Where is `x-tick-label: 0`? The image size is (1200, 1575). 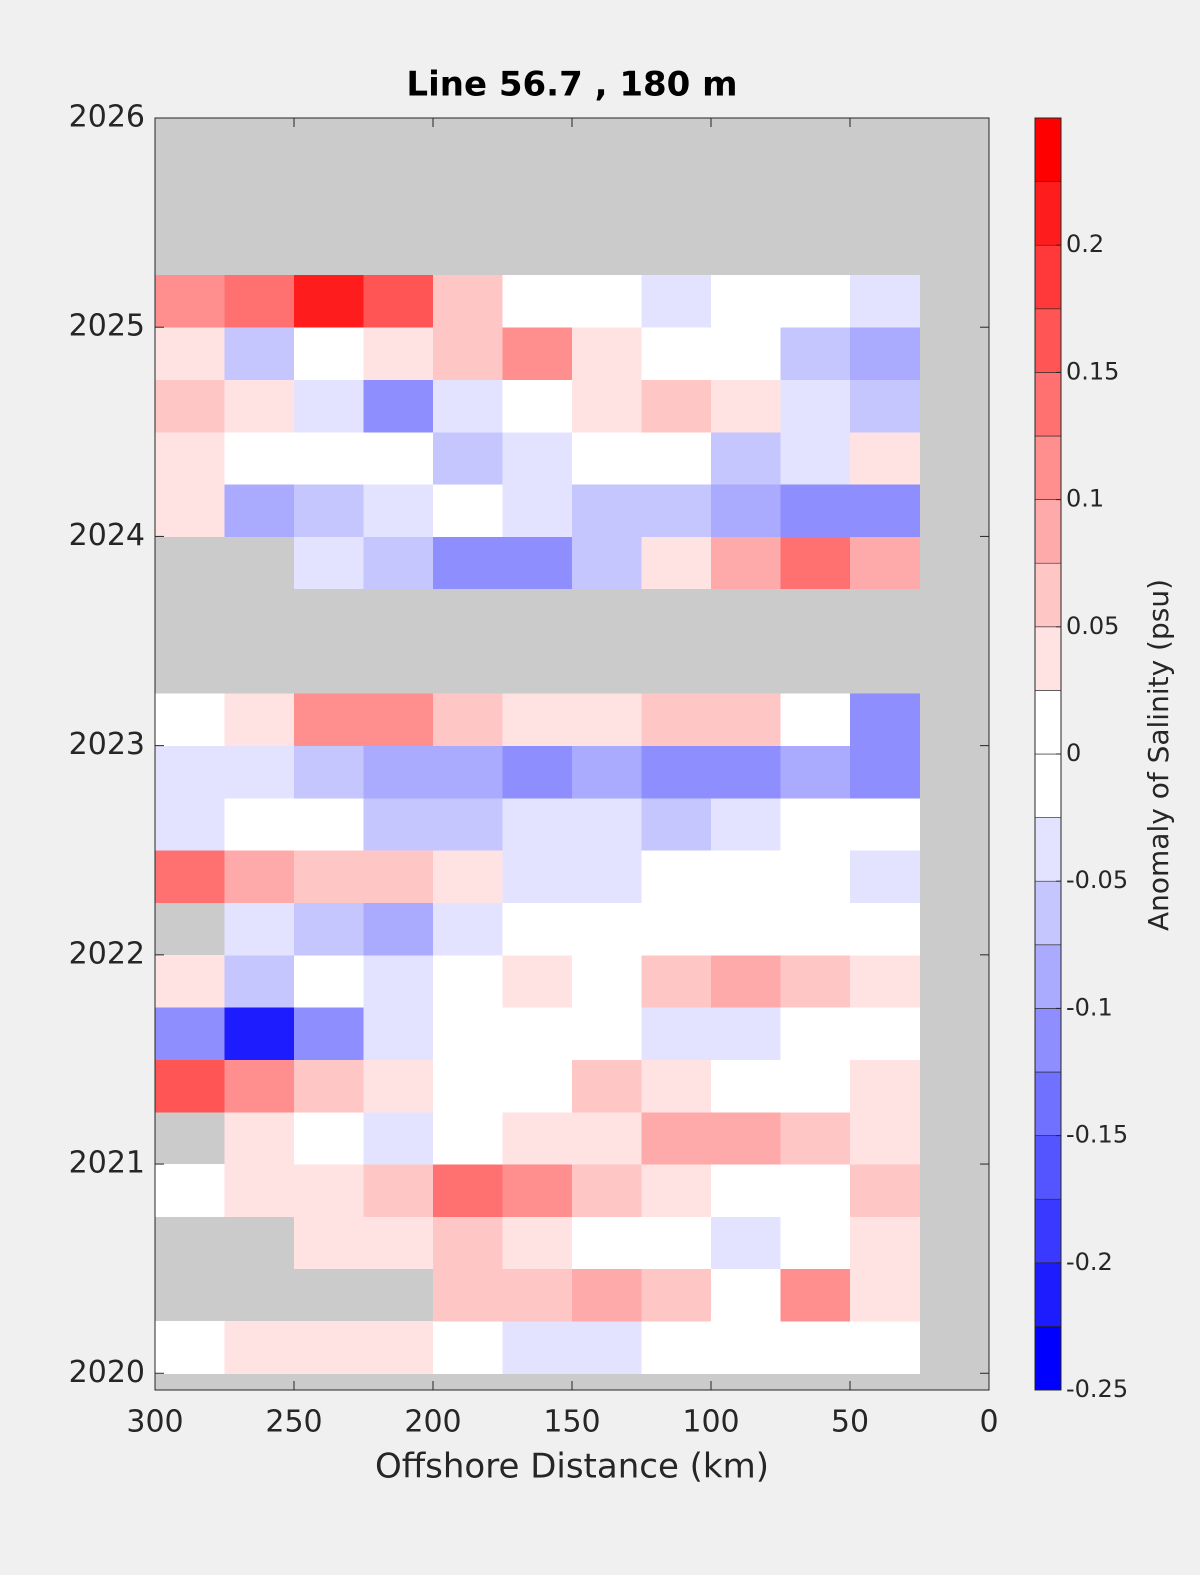
x-tick-label: 0 is located at coordinates (988, 1422).